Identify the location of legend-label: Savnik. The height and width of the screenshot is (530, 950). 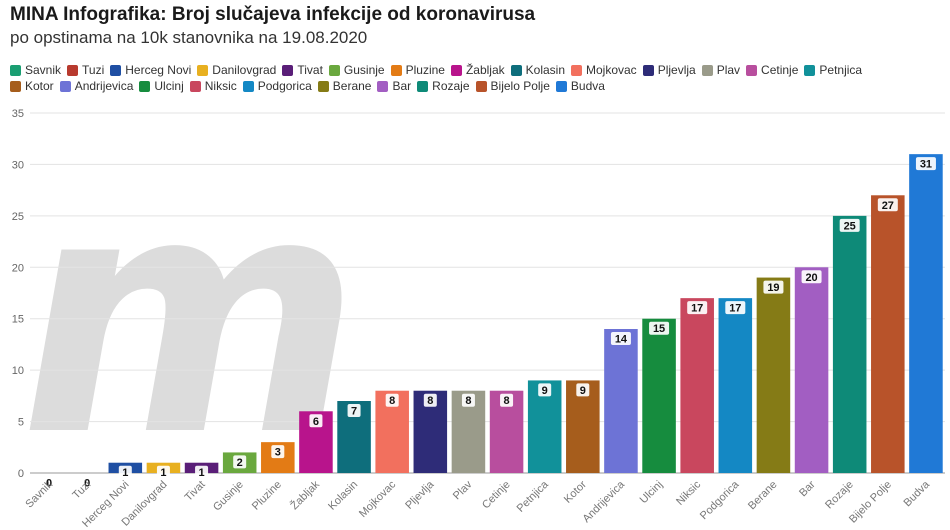
(43, 70).